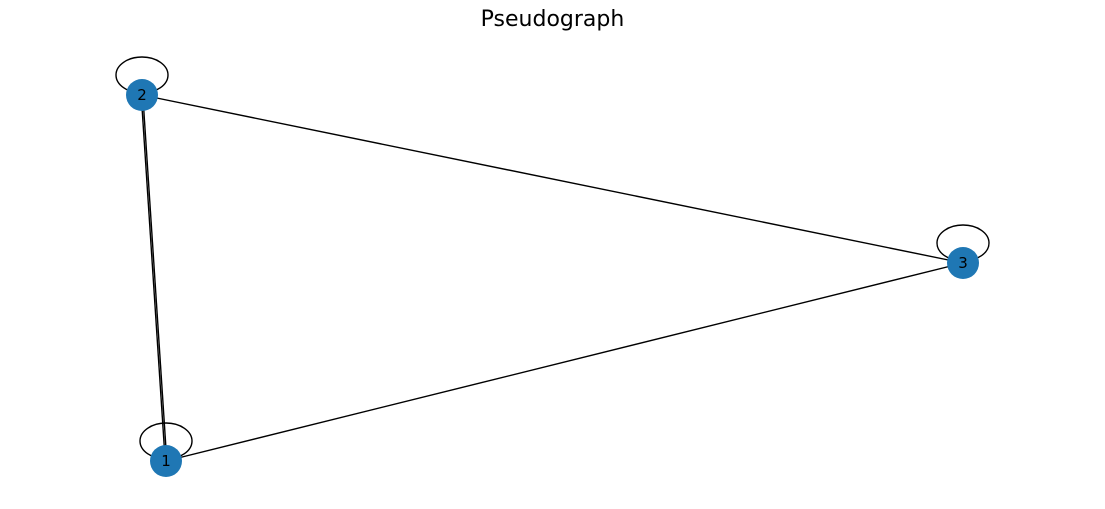 This screenshot has width=1105, height=509. I want to click on node-1: 1, so click(166, 461).